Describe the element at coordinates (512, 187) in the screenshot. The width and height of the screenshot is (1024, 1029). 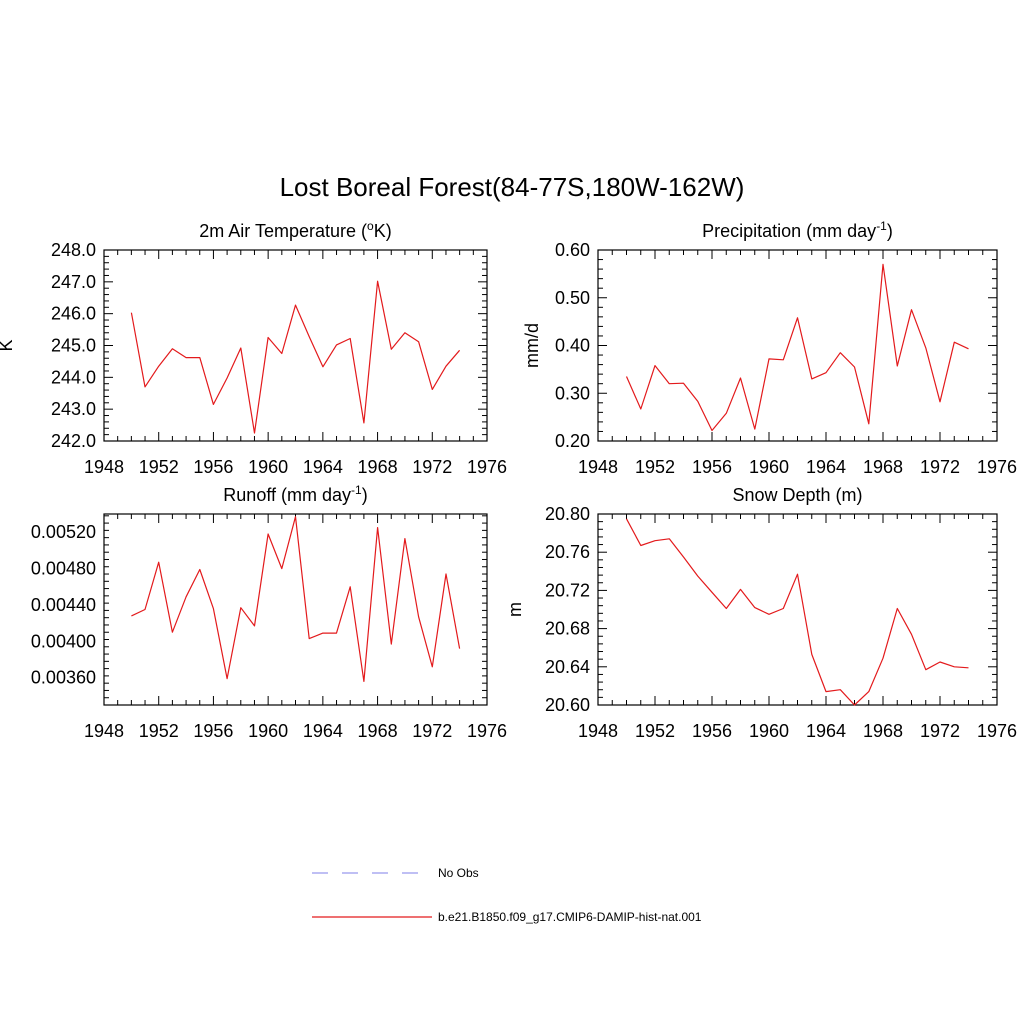
I see `figure-title: Lost Boreal Forest(84-77S,180W-162W)` at that location.